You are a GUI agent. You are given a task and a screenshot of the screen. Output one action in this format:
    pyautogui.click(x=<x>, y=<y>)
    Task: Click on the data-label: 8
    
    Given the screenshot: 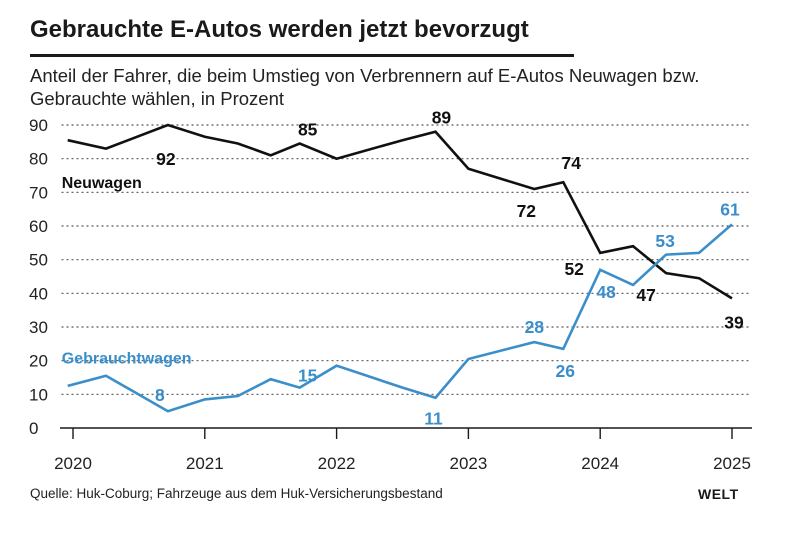 What is the action you would take?
    pyautogui.click(x=160, y=395)
    